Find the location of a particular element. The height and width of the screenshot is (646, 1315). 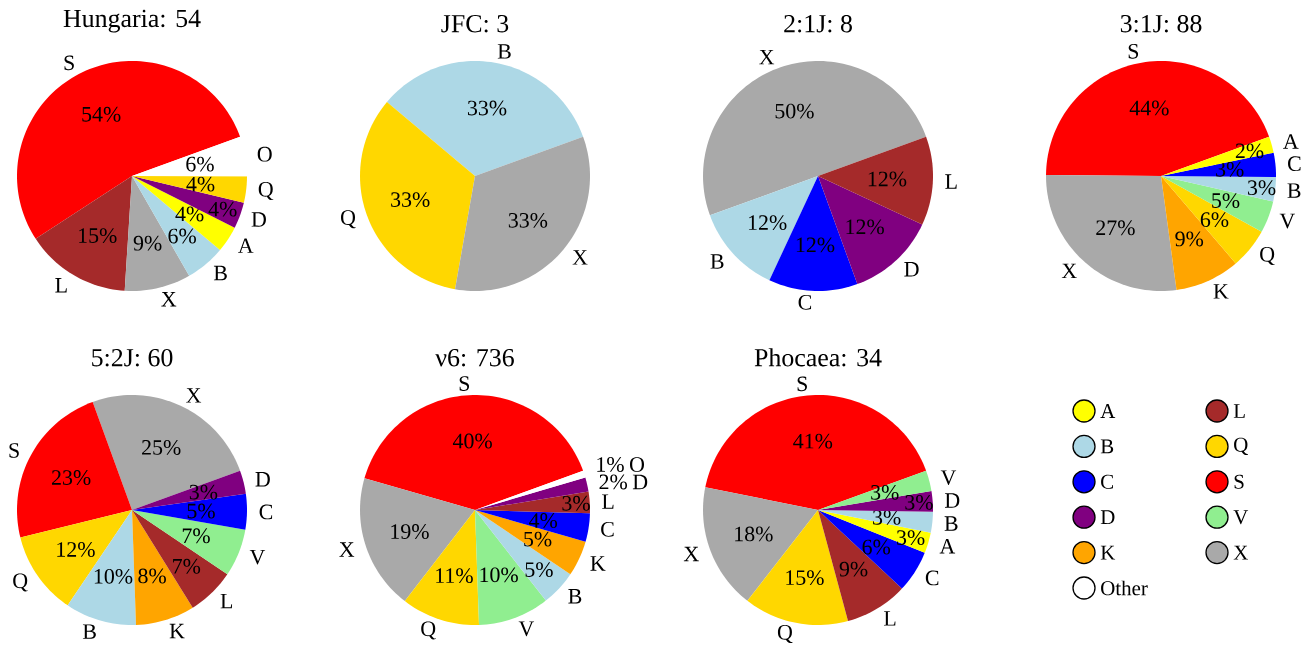

data-label: 18% is located at coordinates (754, 534).